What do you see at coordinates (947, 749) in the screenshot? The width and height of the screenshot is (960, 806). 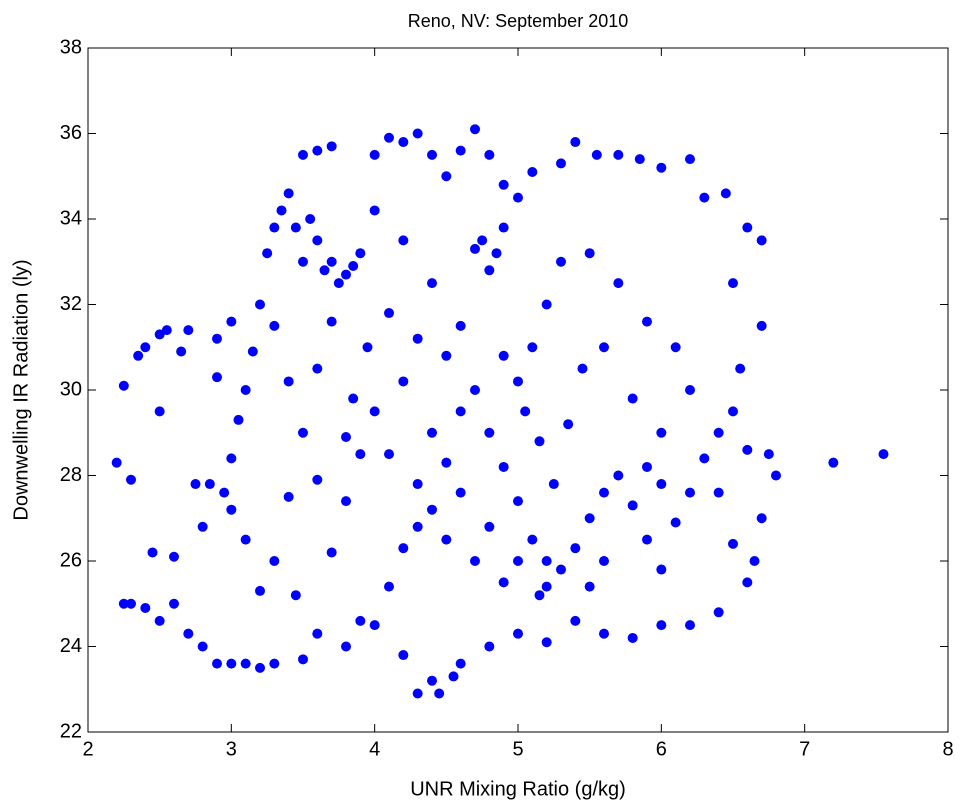 I see `x-tick-label: 8` at bounding box center [947, 749].